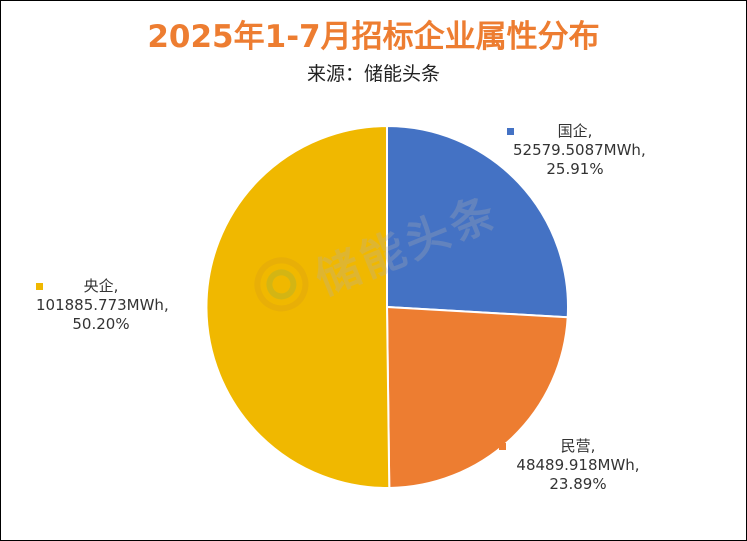  What do you see at coordinates (579, 150) in the screenshot?
I see `slice-label-value: 52579.5087MWh,` at bounding box center [579, 150].